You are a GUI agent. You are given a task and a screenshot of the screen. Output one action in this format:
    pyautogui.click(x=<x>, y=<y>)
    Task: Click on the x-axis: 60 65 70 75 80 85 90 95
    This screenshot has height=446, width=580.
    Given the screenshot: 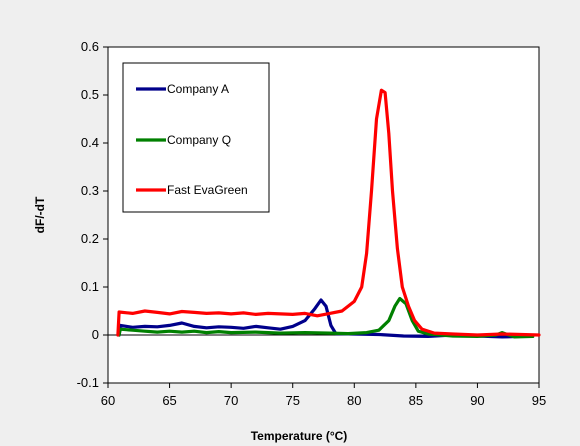 What is the action you would take?
    pyautogui.click(x=323, y=395)
    